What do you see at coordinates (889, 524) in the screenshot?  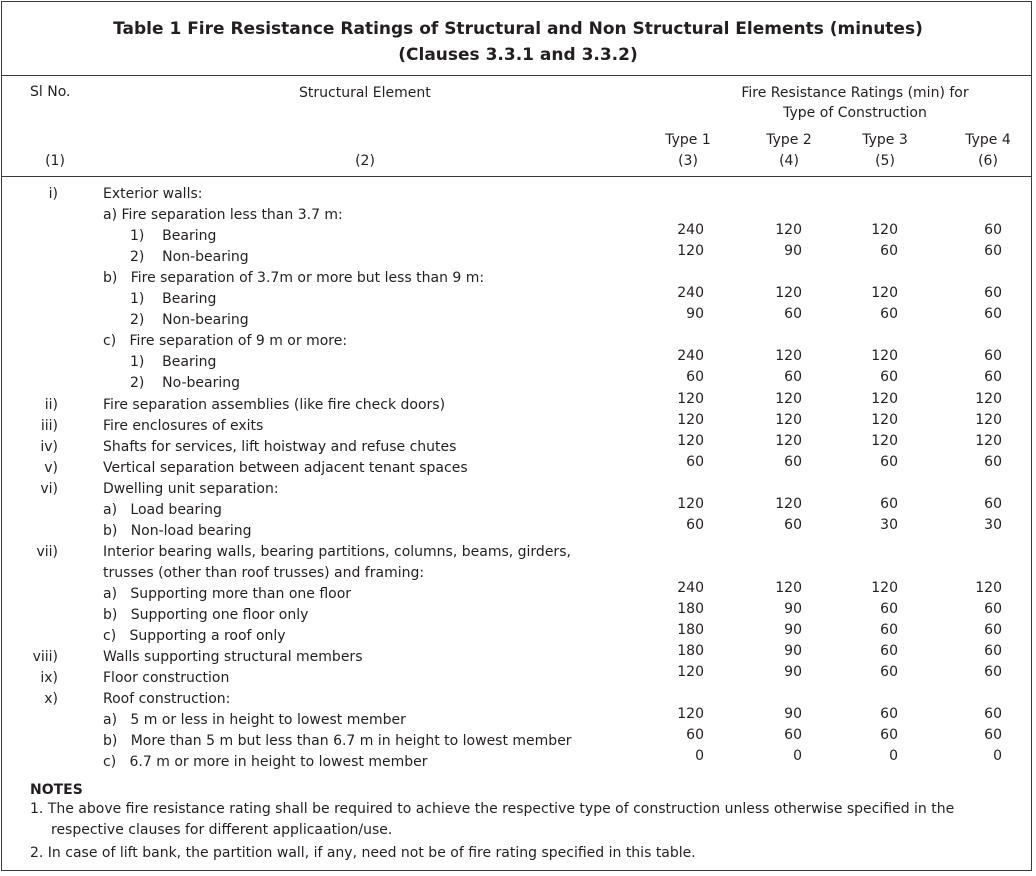 I see `rating-value-type-3: 30` at bounding box center [889, 524].